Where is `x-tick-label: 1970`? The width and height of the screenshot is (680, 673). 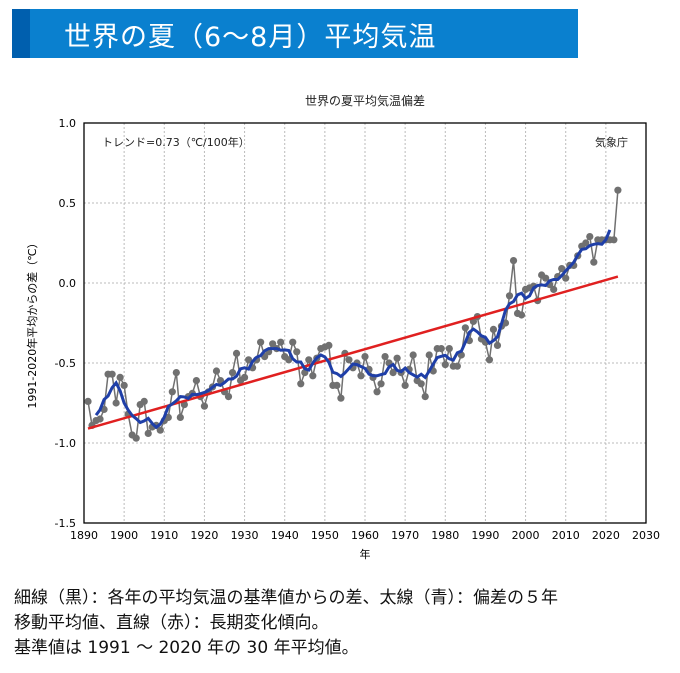 x-tick-label: 1970 is located at coordinates (405, 535).